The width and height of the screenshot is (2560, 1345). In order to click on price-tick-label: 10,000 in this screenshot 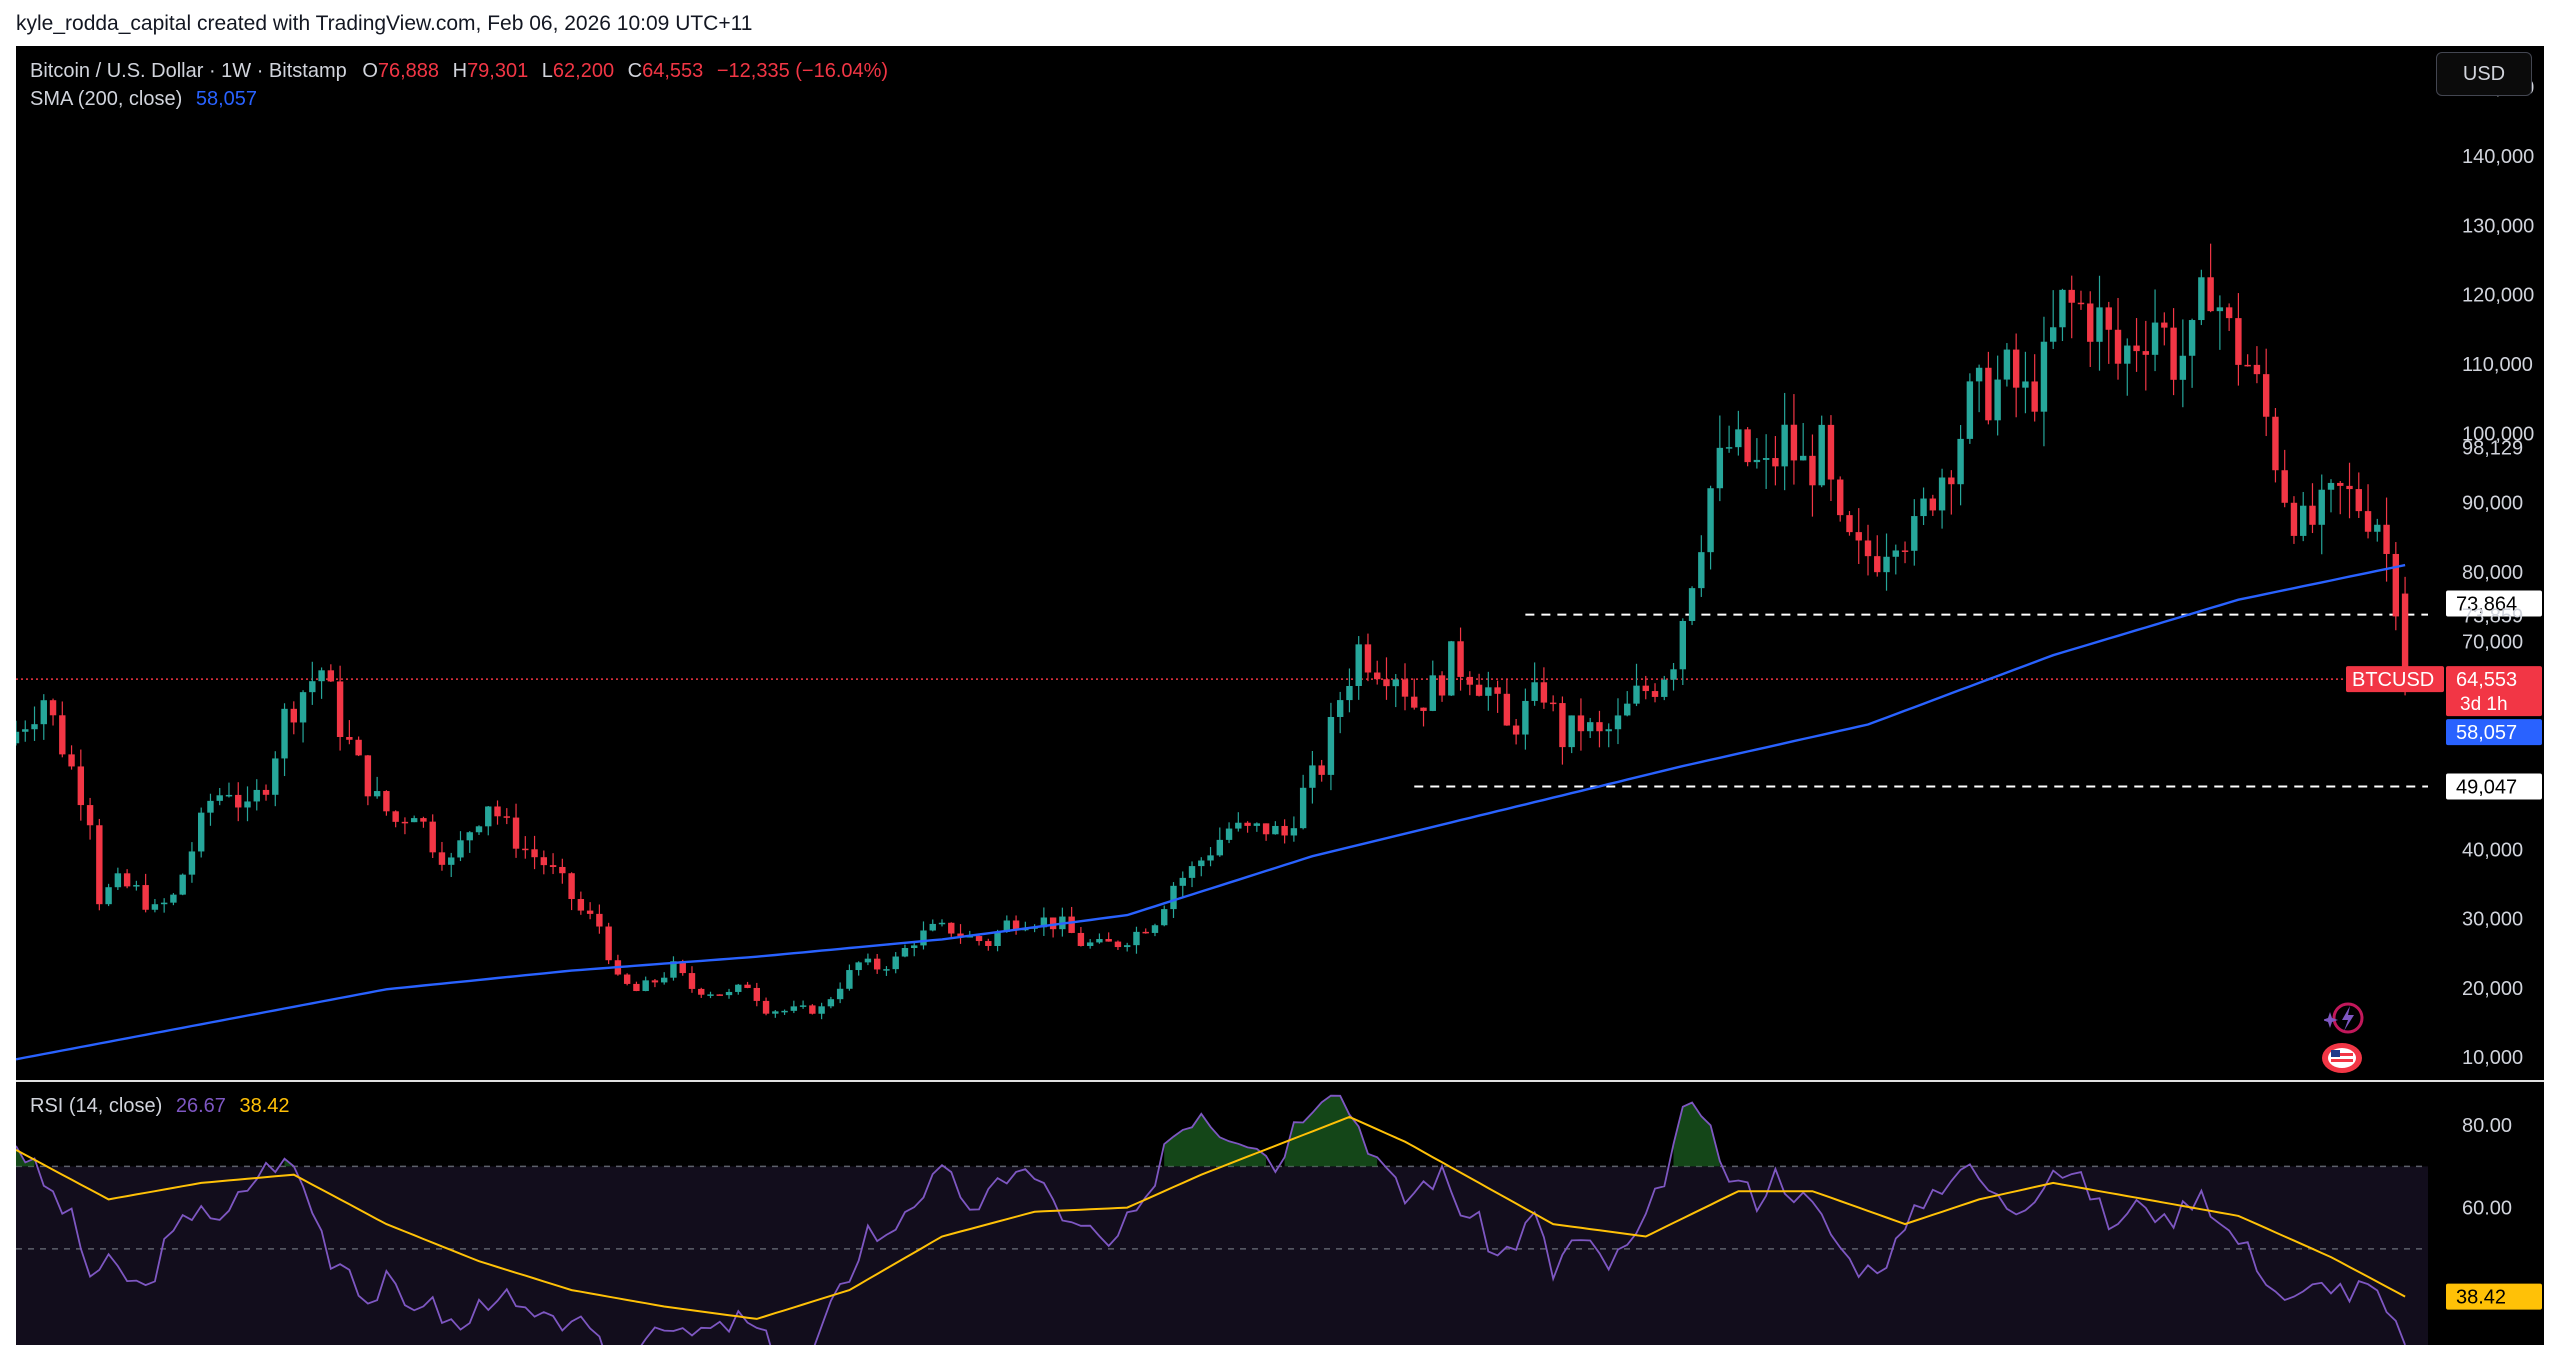, I will do `click(2492, 1058)`.